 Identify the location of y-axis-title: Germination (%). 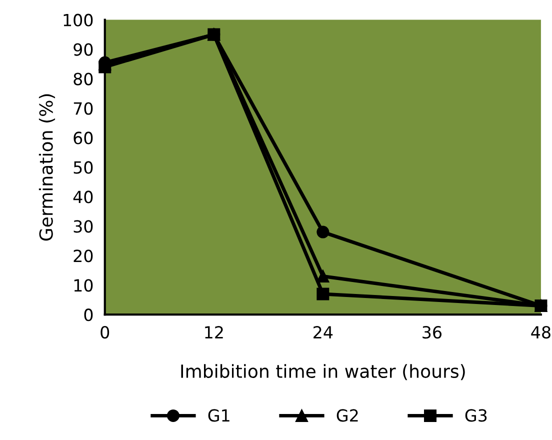
(47, 167).